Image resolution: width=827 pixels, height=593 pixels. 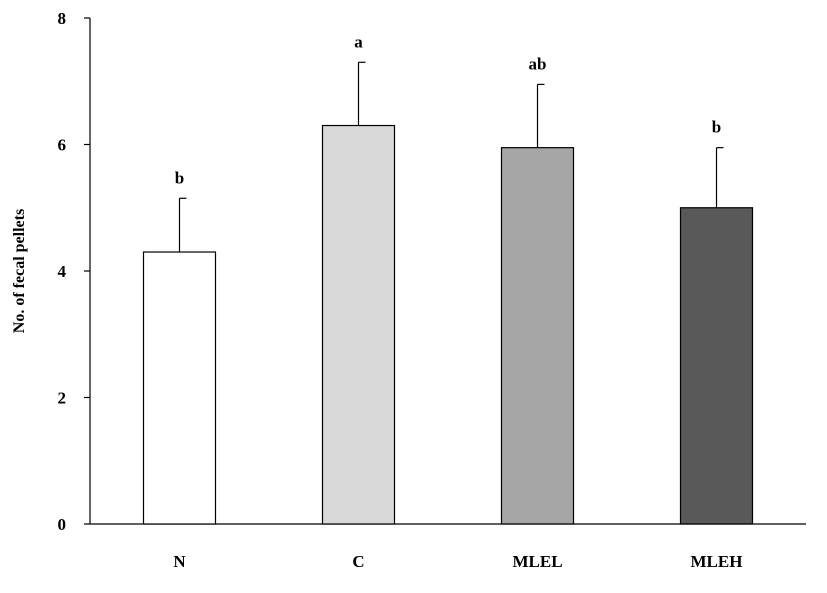 I want to click on y-tick-label: 0, so click(x=62, y=524).